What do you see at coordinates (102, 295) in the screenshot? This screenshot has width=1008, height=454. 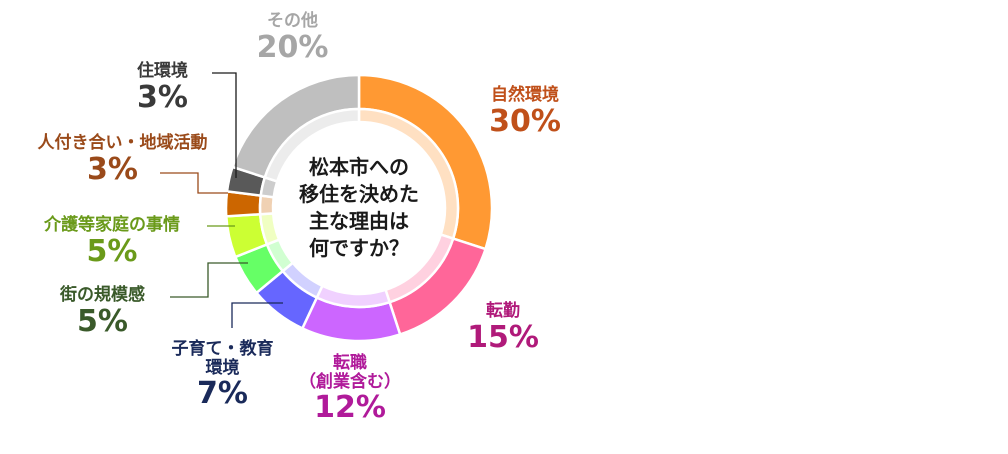 I see `label-citysize-name: 街の規模感` at bounding box center [102, 295].